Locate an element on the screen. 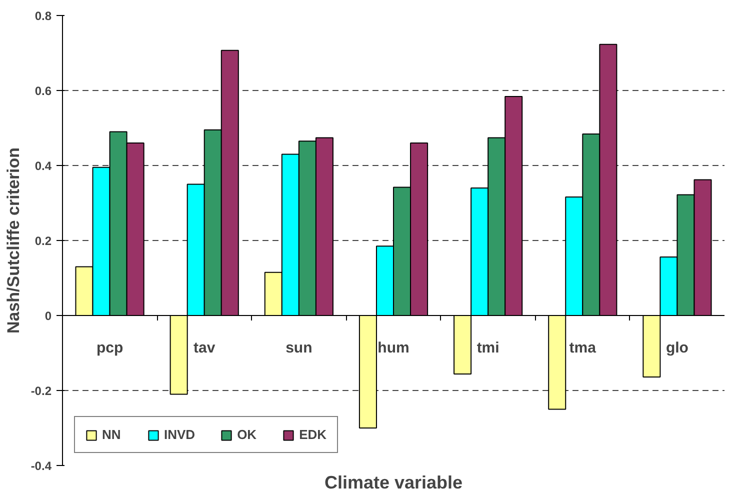 The image size is (729, 497). legend-label: OK is located at coordinates (247, 434).